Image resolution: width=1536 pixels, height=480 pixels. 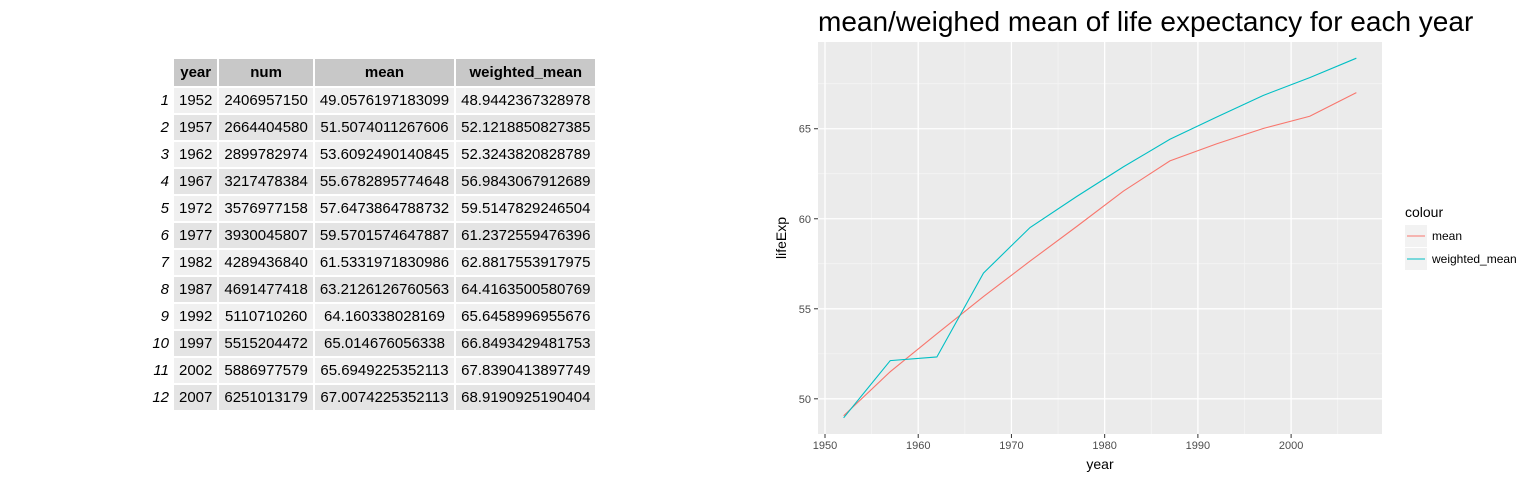 What do you see at coordinates (918, 446) in the screenshot?
I see `x-tick-label: 1960` at bounding box center [918, 446].